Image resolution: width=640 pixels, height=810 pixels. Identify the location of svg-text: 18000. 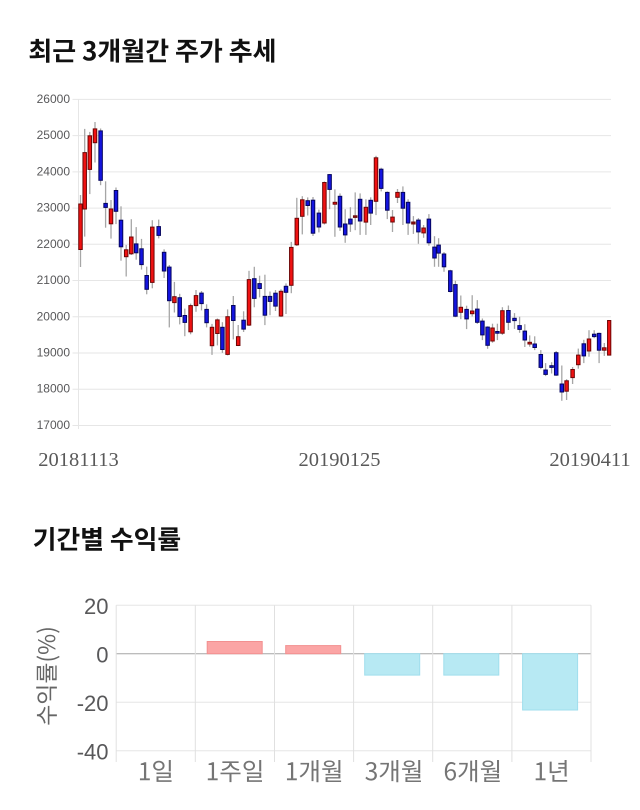
(54, 389).